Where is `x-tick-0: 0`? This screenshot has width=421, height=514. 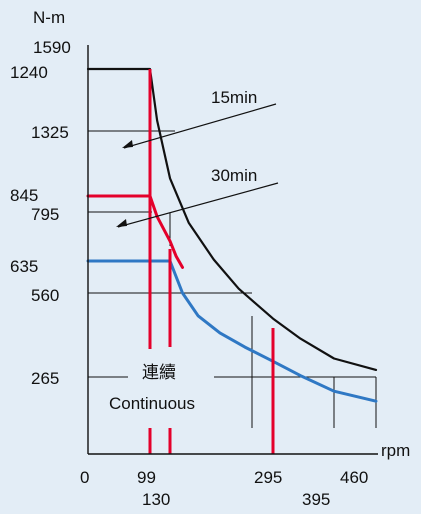
x-tick-0: 0 is located at coordinates (84, 477).